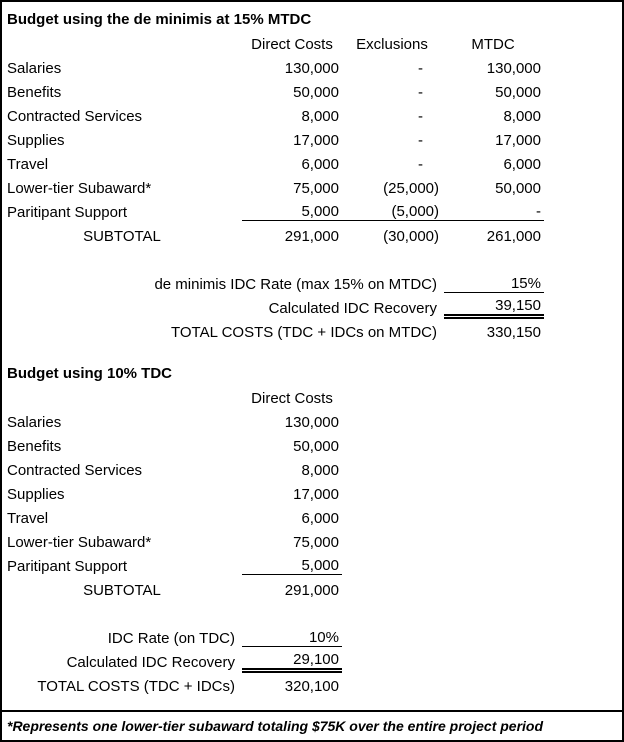 The width and height of the screenshot is (624, 742). What do you see at coordinates (136, 686) in the screenshot?
I see `summary-label: TOTAL COSTS (TDC + IDCs)` at bounding box center [136, 686].